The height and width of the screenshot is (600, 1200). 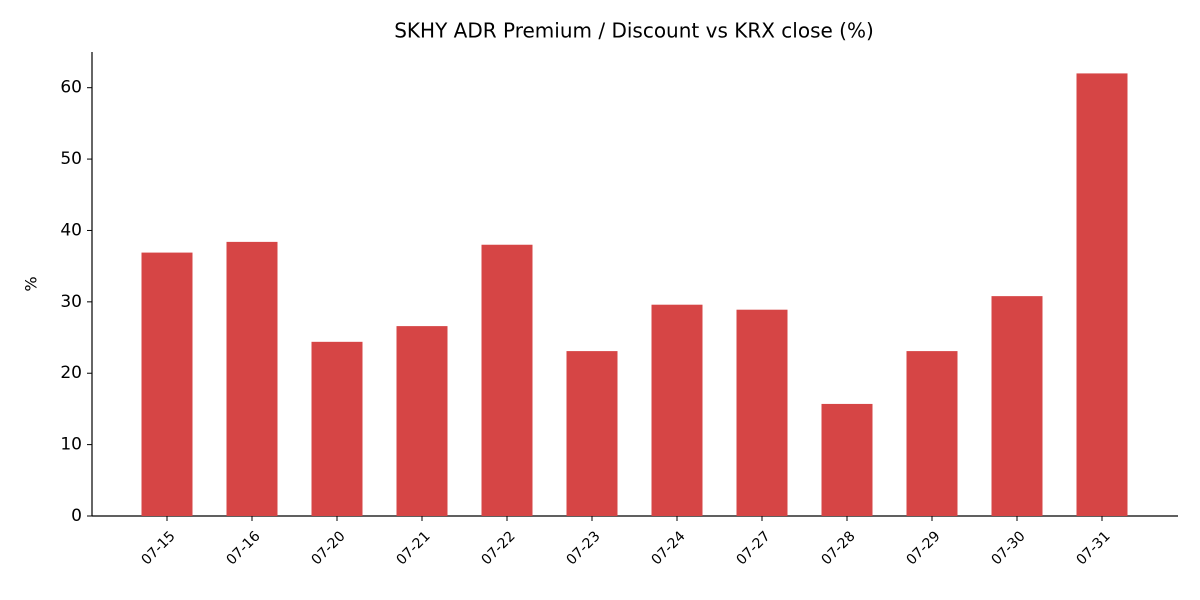 I want to click on x-tick-label: 07-22, so click(x=499, y=548).